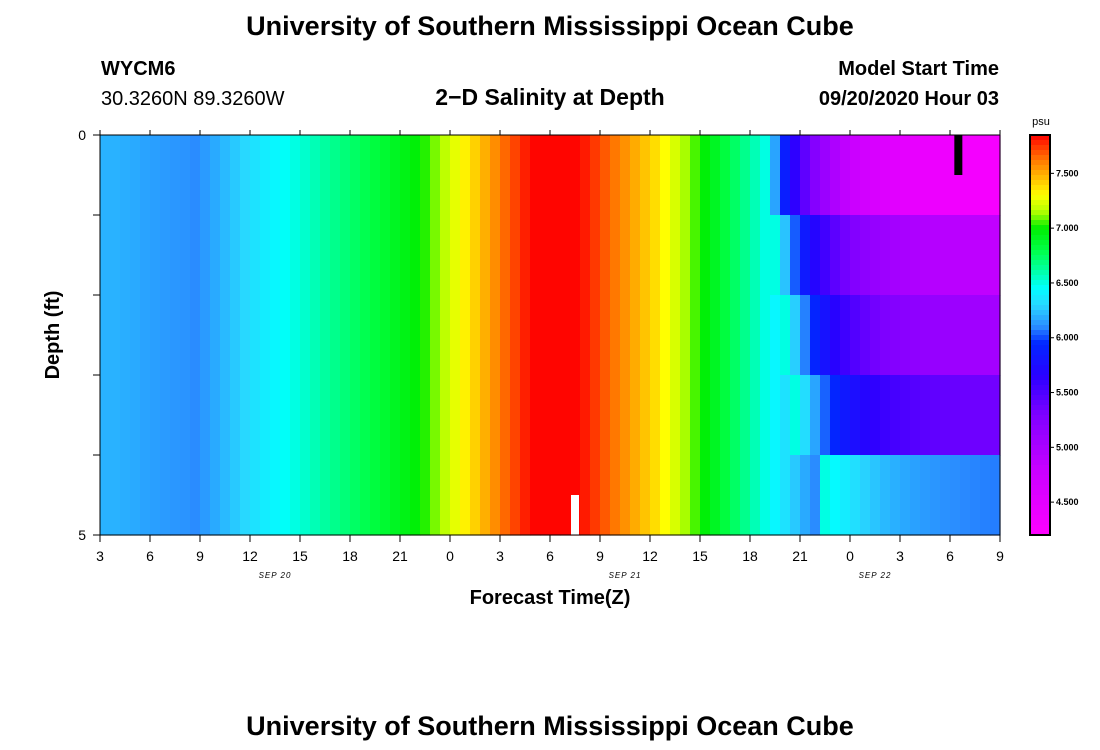  I want to click on x-tick-label: 9, so click(1000, 556).